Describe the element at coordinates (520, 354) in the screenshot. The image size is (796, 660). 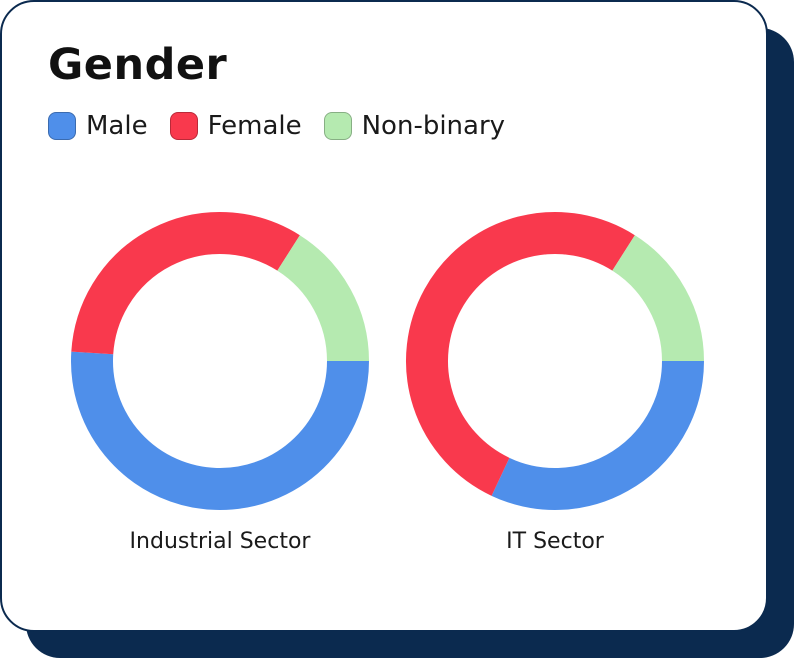
I see `donut-slice-it-sector-female` at that location.